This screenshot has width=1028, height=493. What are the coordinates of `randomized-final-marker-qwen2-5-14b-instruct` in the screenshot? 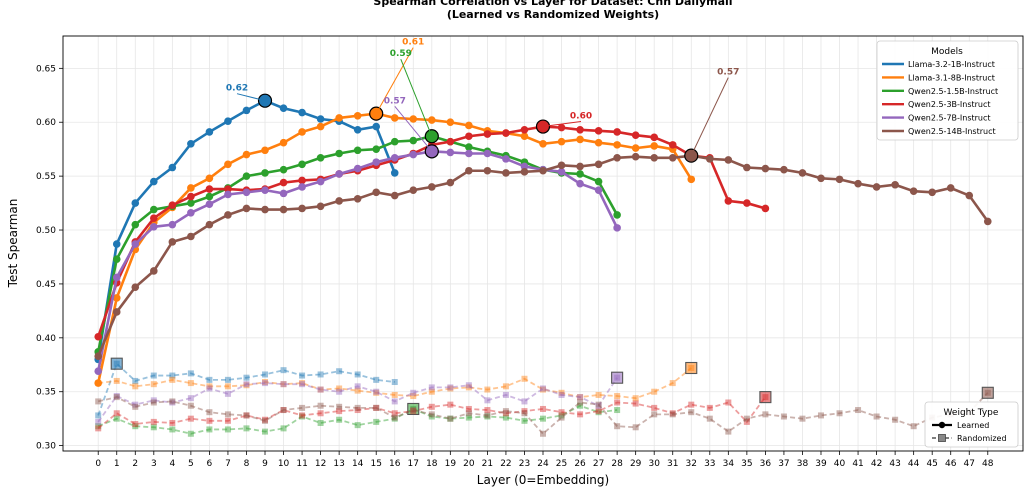 It's located at (987, 392).